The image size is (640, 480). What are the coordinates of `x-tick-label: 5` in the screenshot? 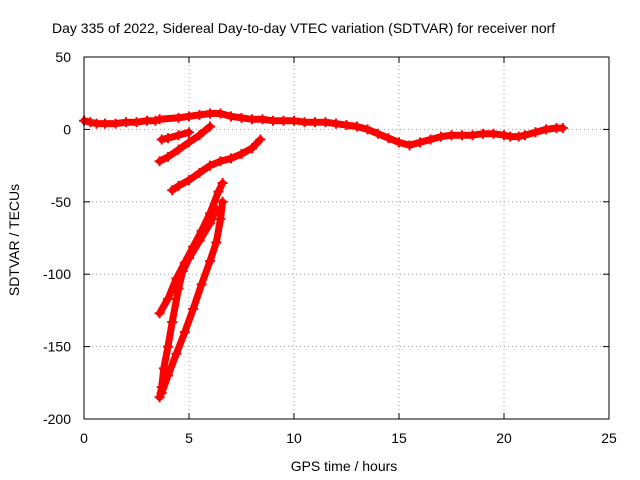 It's located at (189, 438).